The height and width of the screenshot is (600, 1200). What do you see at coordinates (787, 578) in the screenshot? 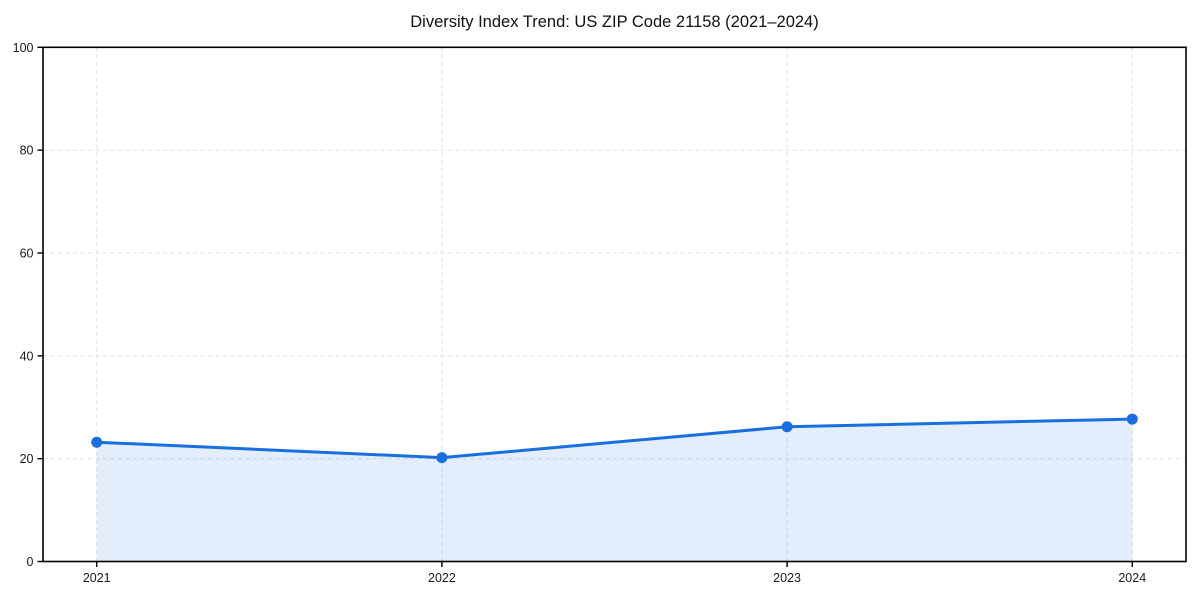
I see `x-tick-label-2023: 2023` at bounding box center [787, 578].